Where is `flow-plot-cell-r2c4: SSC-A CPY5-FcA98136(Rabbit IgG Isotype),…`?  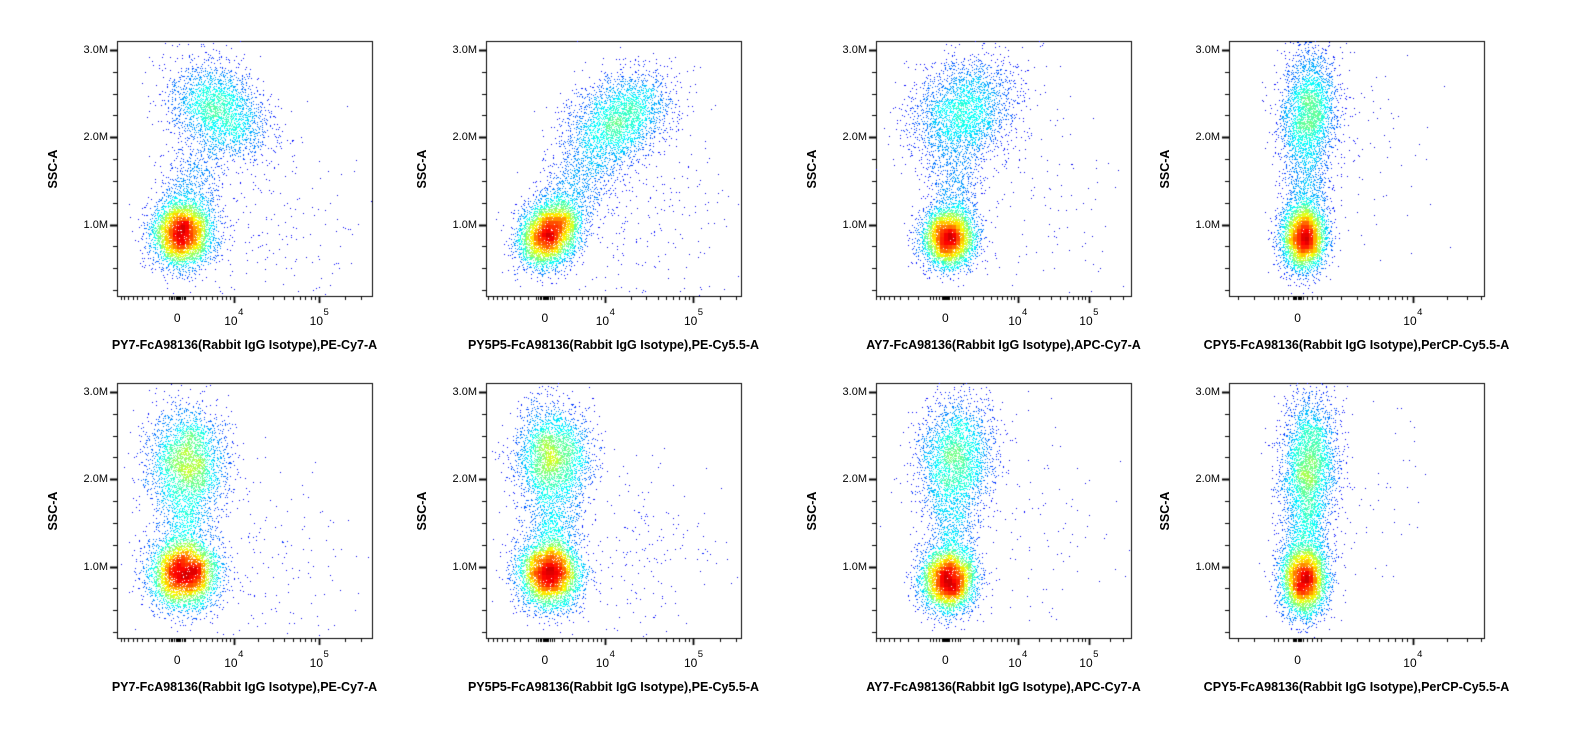
flow-plot-cell-r2c4: SSC-A CPY5-FcA98136(Rabbit IgG Isotype),… is located at coordinates (1329, 539).